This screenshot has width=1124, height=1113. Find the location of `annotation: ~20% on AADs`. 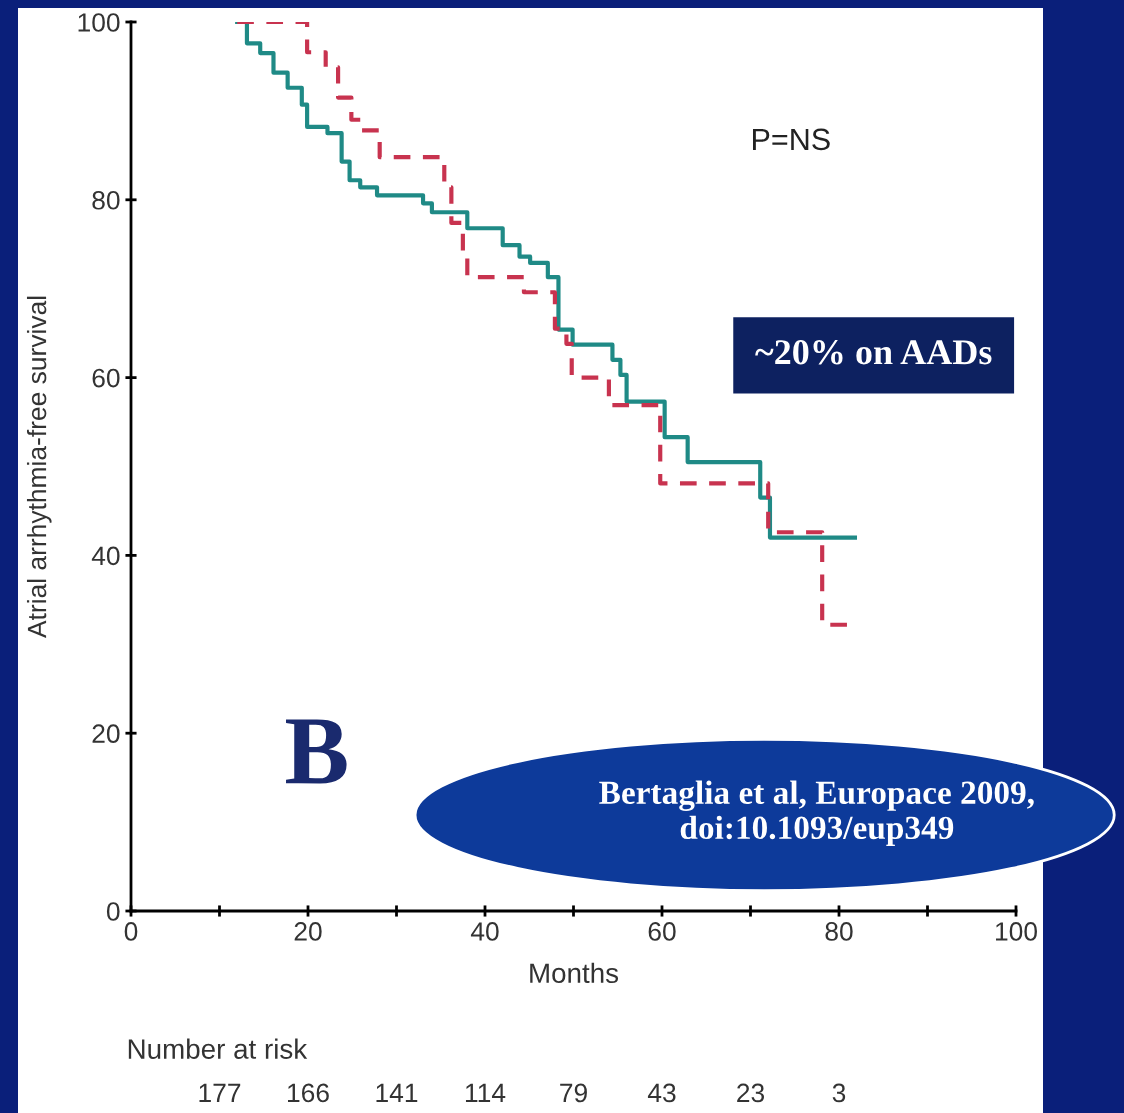

annotation: ~20% on AADs is located at coordinates (873, 352).